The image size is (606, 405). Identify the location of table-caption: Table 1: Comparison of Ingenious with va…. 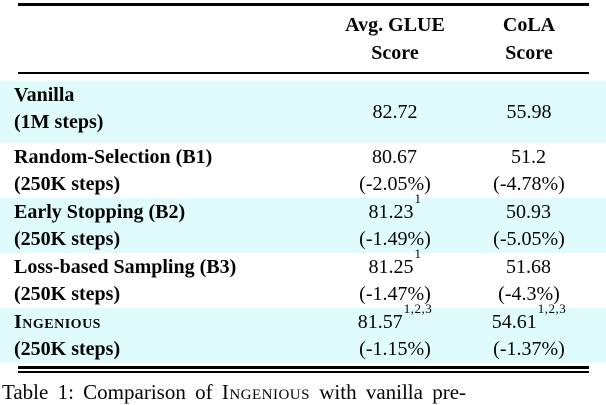
(303, 392).